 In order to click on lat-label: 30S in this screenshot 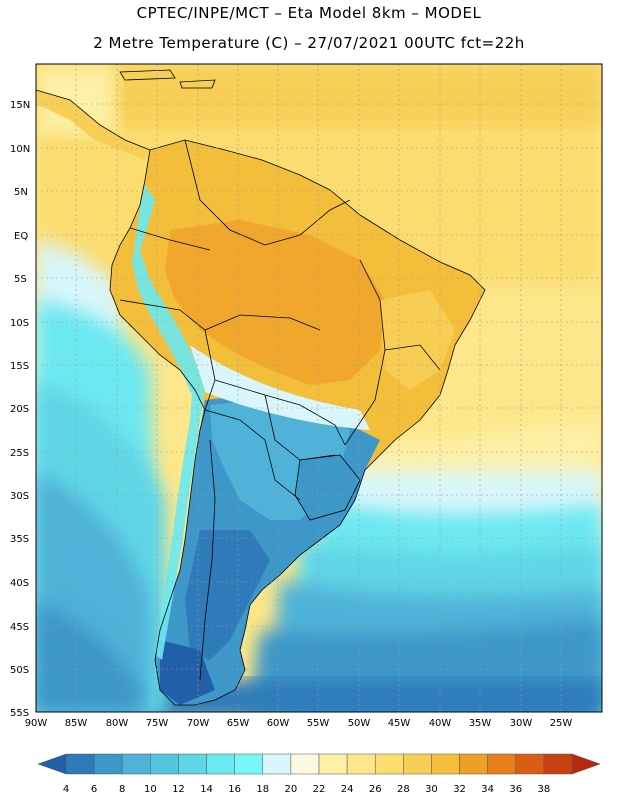, I will do `click(19, 496)`.